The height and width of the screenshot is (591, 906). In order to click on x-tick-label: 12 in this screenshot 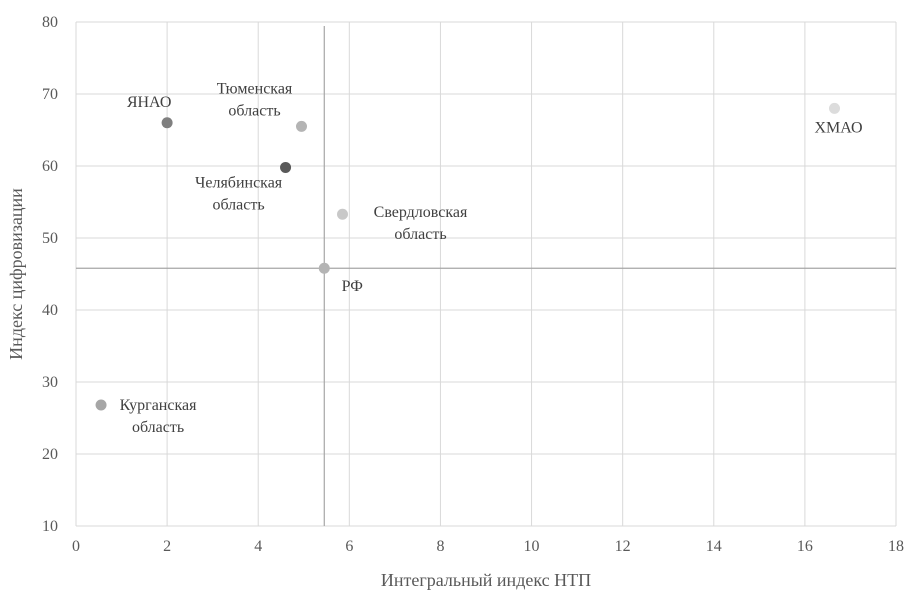, I will do `click(623, 546)`.